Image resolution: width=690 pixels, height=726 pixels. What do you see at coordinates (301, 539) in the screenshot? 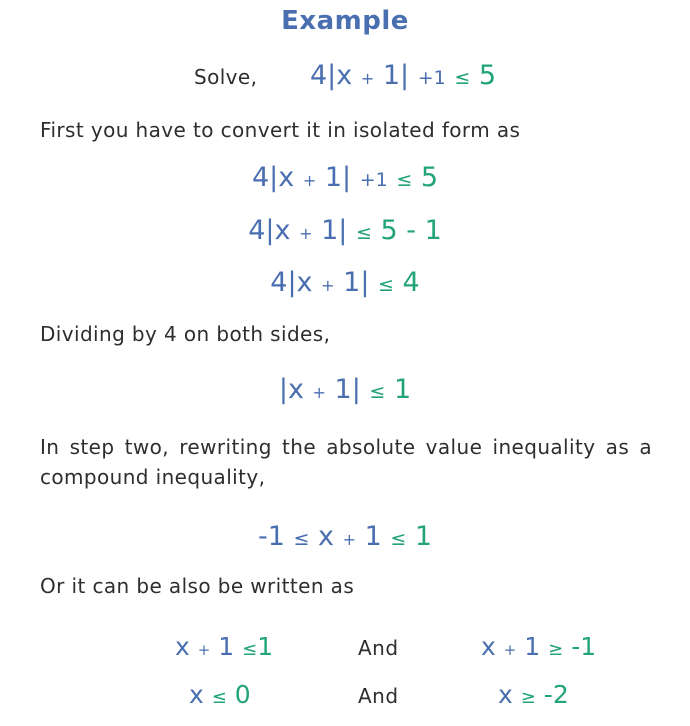
I see `le-sign-1: ≤` at bounding box center [301, 539].